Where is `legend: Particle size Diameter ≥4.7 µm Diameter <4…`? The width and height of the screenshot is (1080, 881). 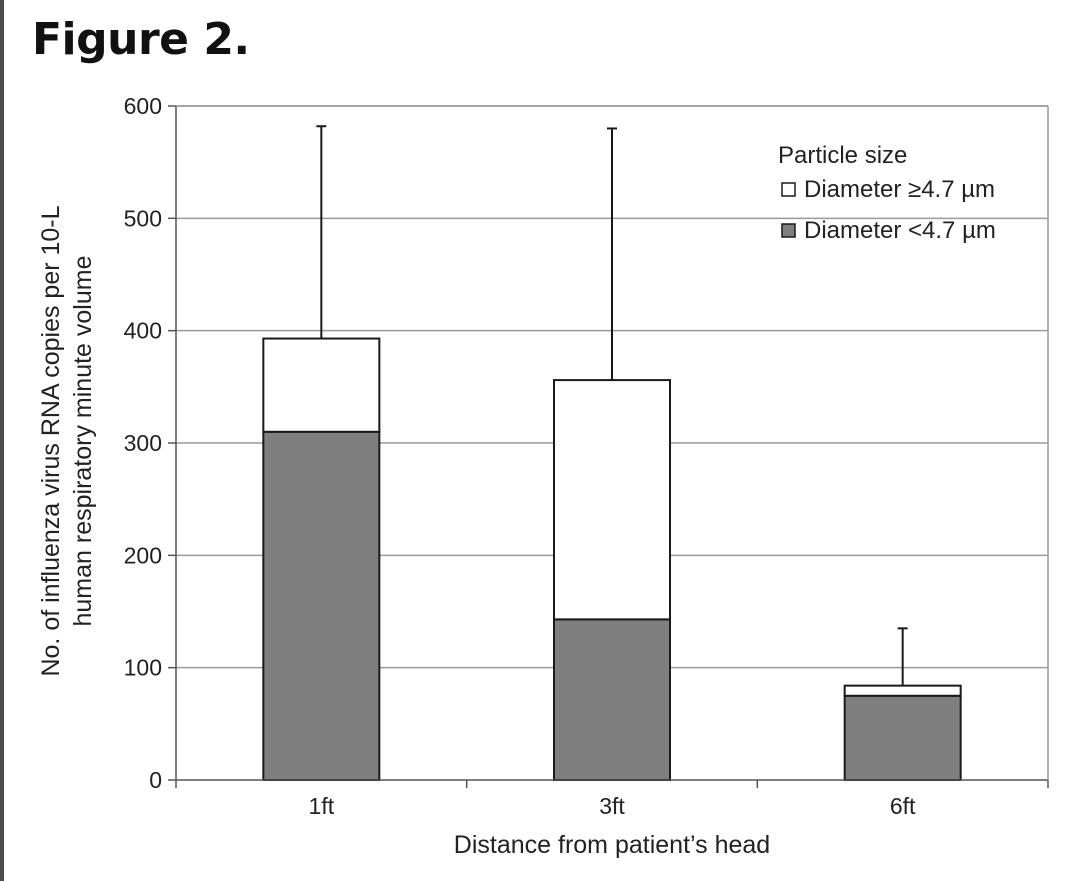
legend: Particle size Diameter ≥4.7 µm Diameter <4… is located at coordinates (887, 193).